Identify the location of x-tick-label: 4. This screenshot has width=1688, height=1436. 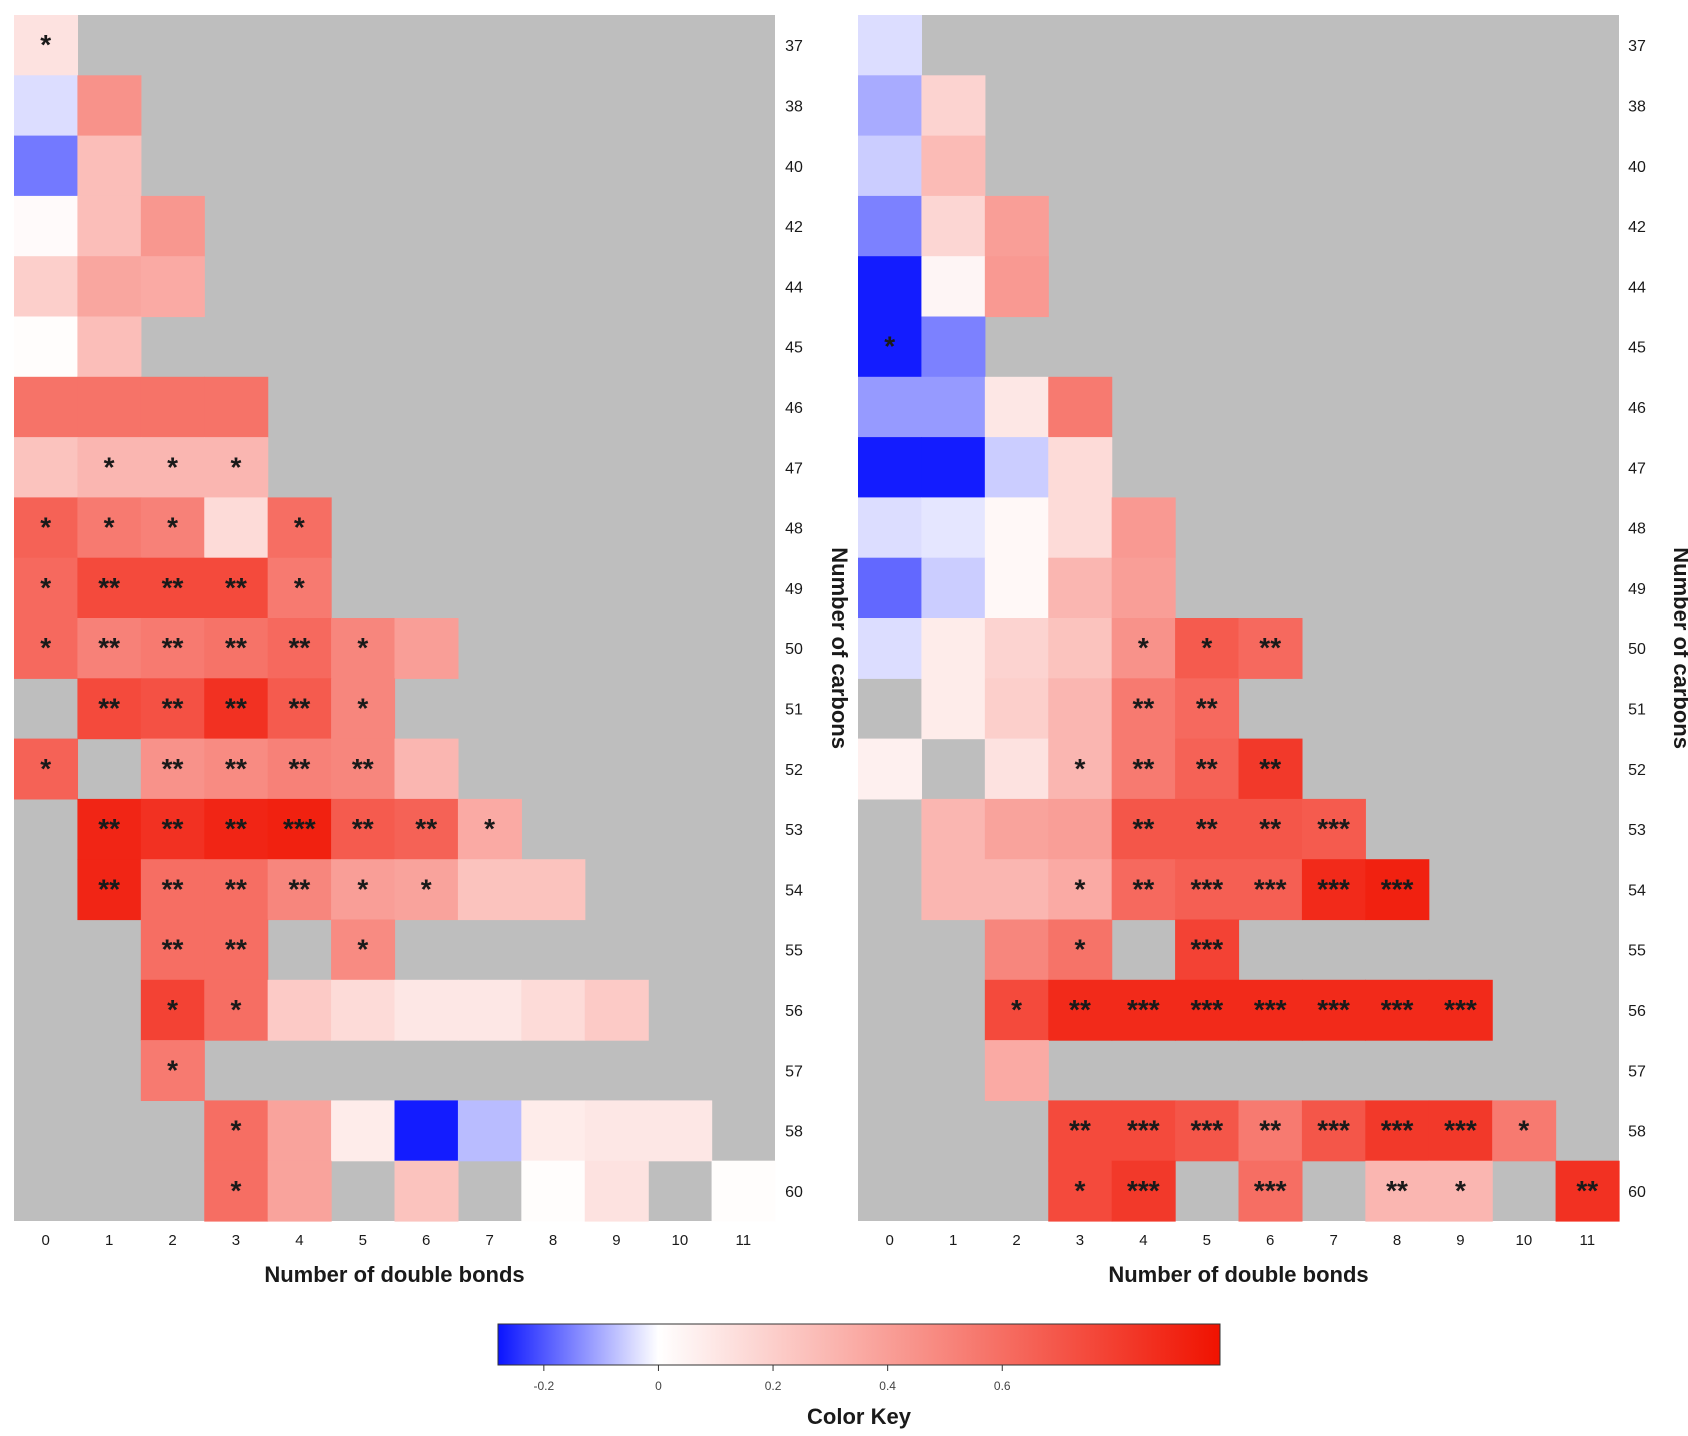
(299, 1240).